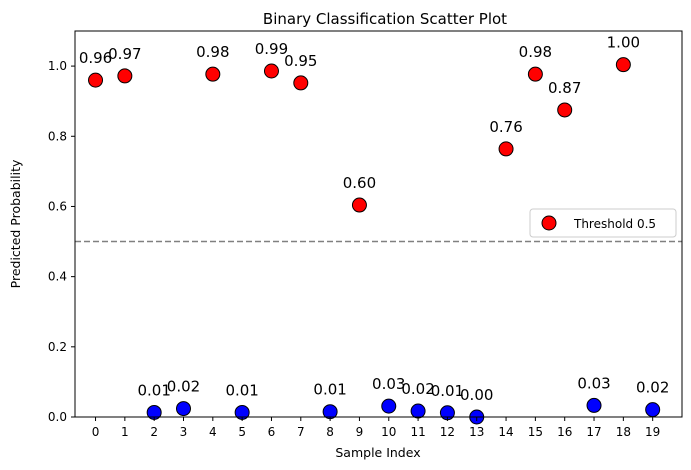  What do you see at coordinates (330, 432) in the screenshot?
I see `x-tick-label-8: 8` at bounding box center [330, 432].